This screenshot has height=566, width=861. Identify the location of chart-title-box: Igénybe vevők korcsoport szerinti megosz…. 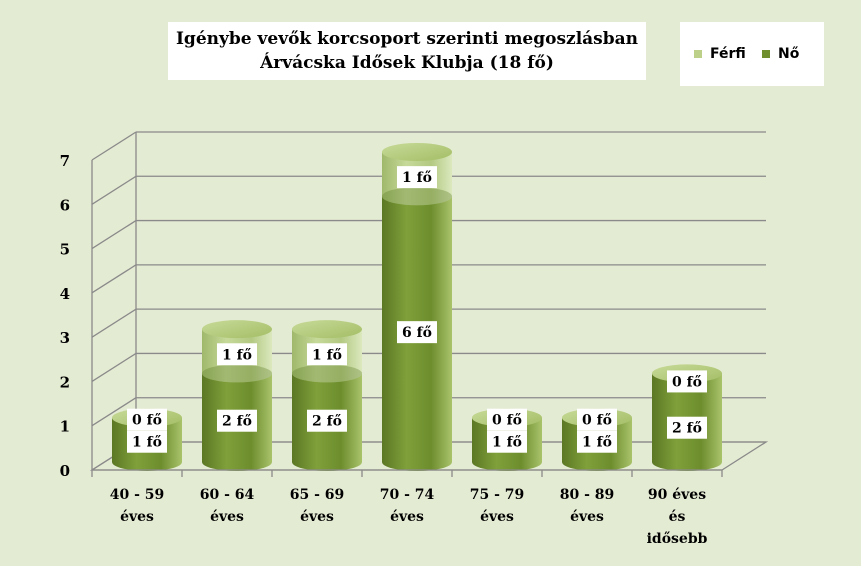
(407, 51).